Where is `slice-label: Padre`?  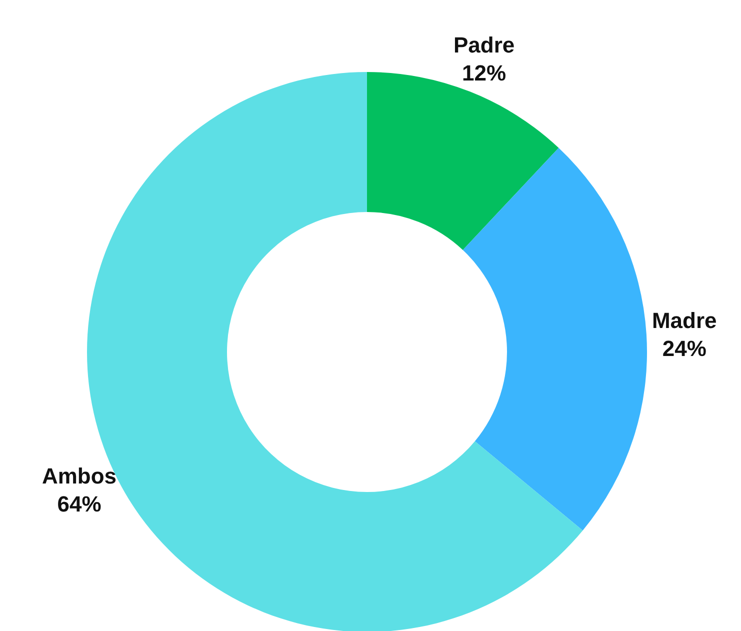
slice-label: Padre is located at coordinates (484, 45).